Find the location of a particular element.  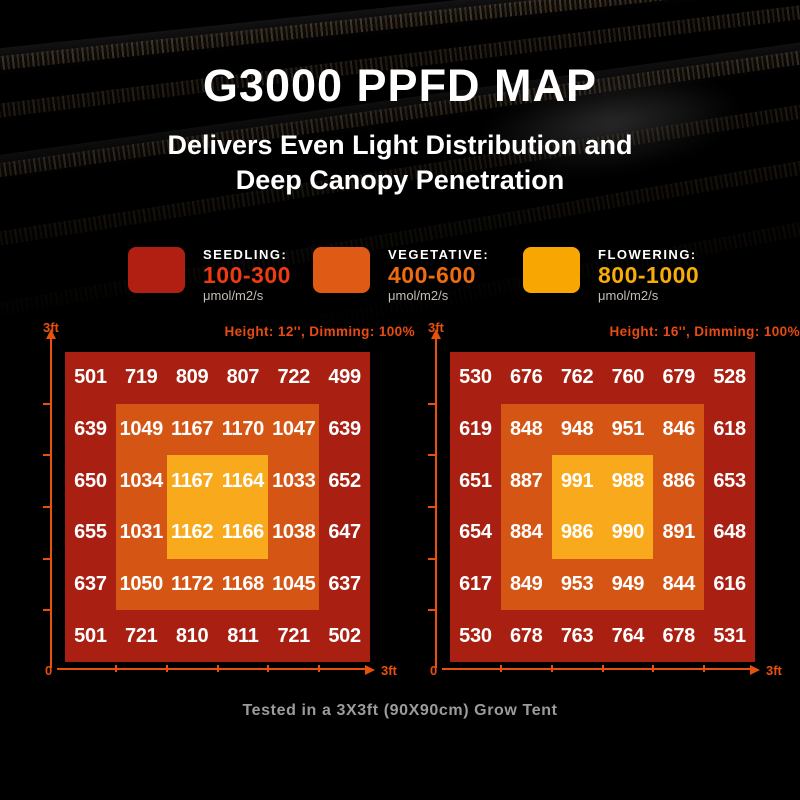

ppfd-cell: 1050 is located at coordinates (141, 583).